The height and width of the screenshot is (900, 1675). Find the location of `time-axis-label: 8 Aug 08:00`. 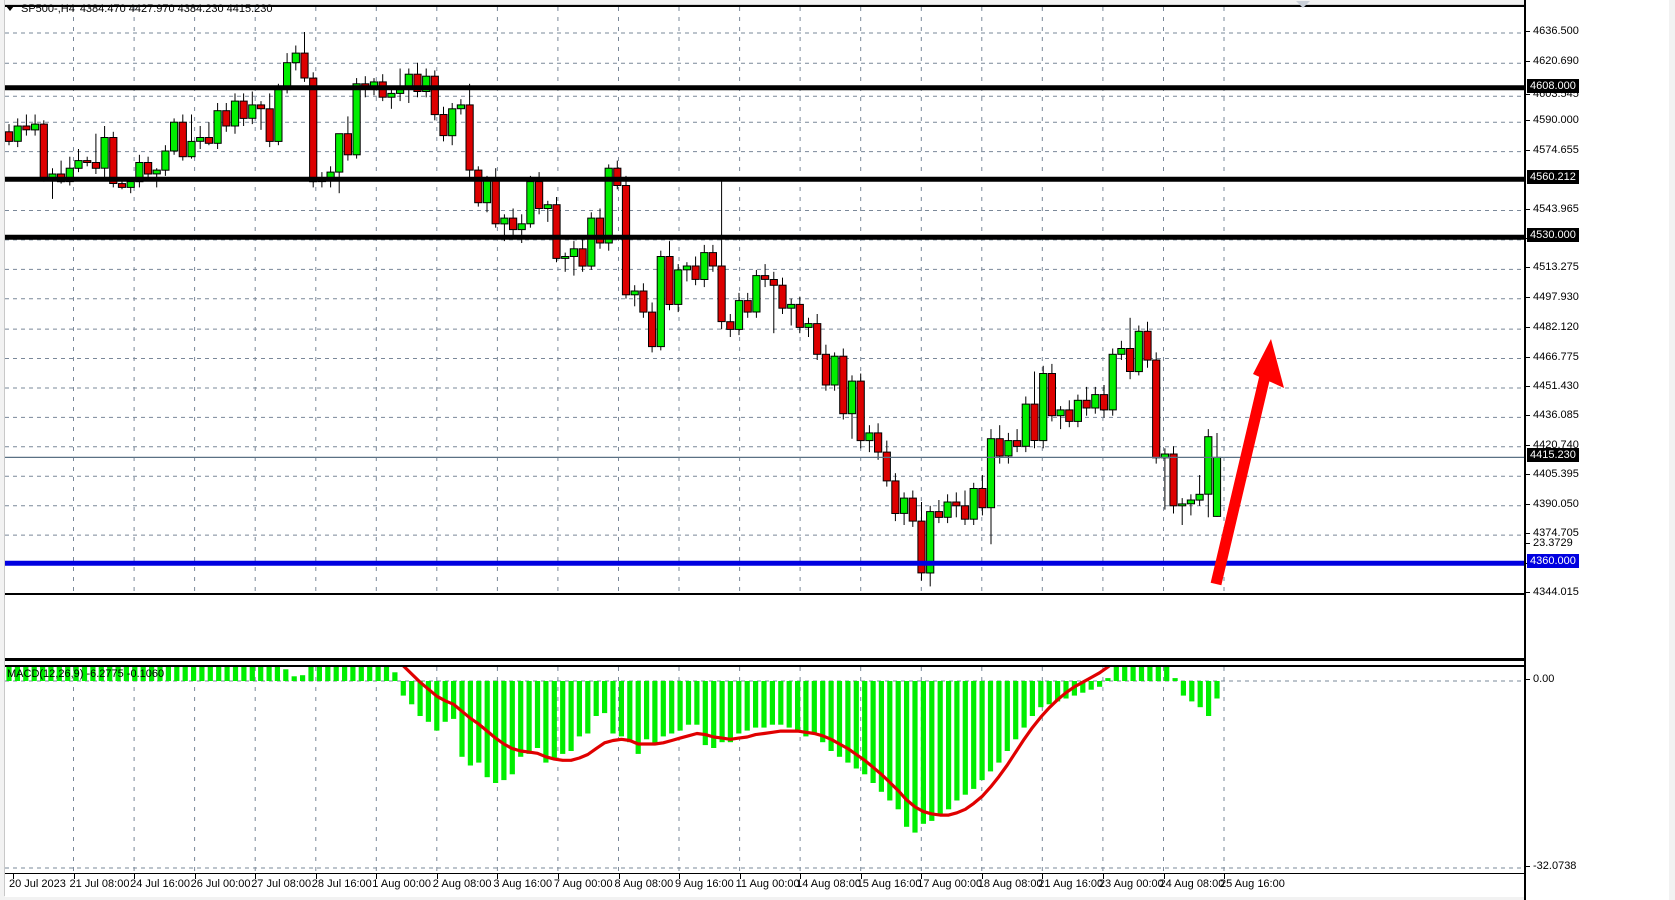

time-axis-label: 8 Aug 08:00 is located at coordinates (644, 884).